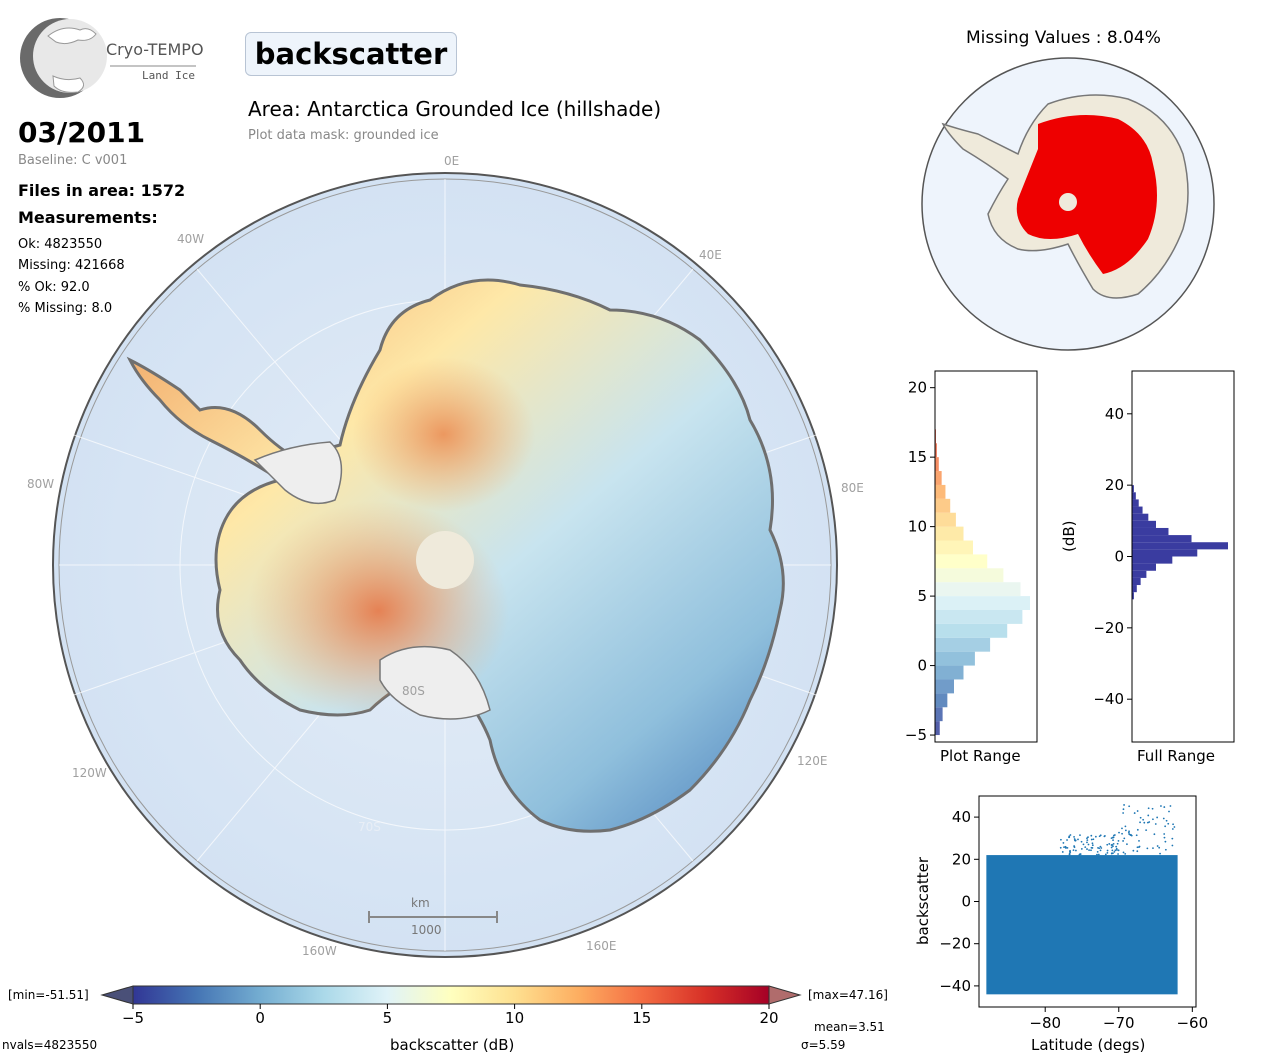 This screenshot has width=1272, height=1060. I want to click on full-range-histogram: 40 20 0 −20 −40, so click(1165, 556).